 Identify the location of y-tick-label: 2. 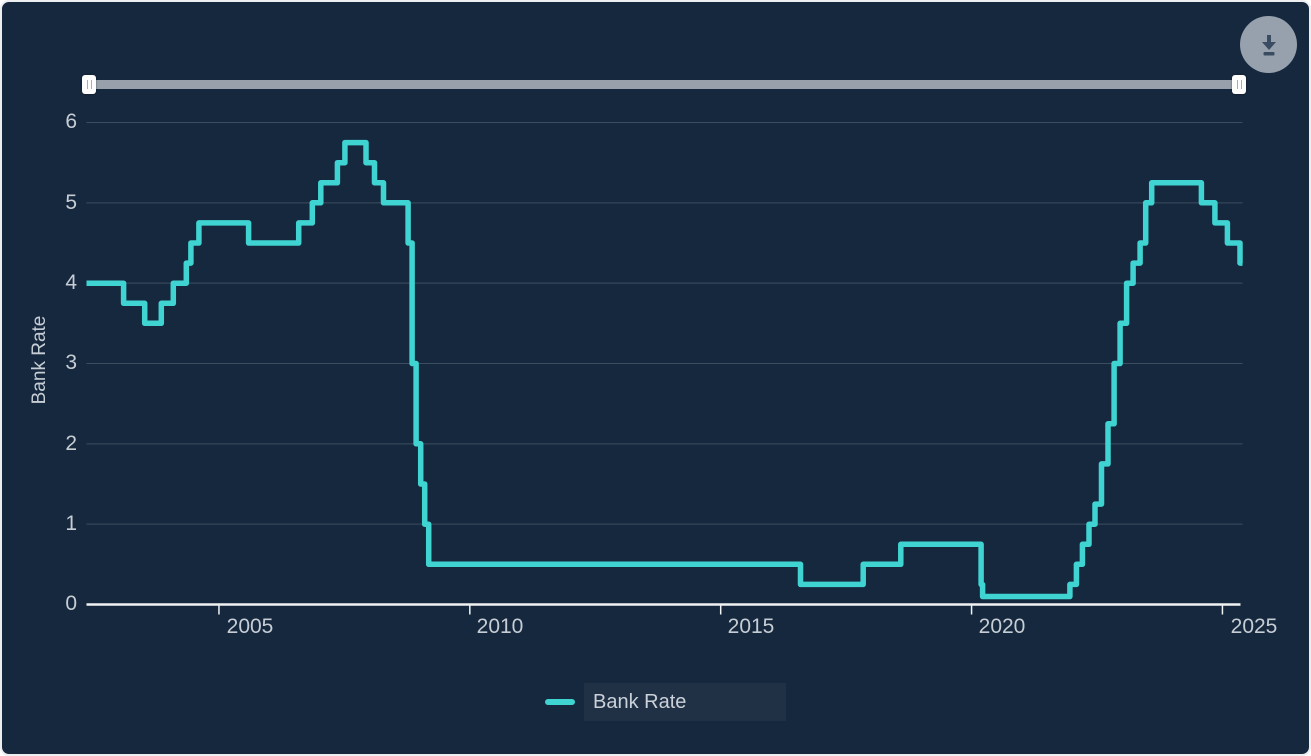
(71, 443).